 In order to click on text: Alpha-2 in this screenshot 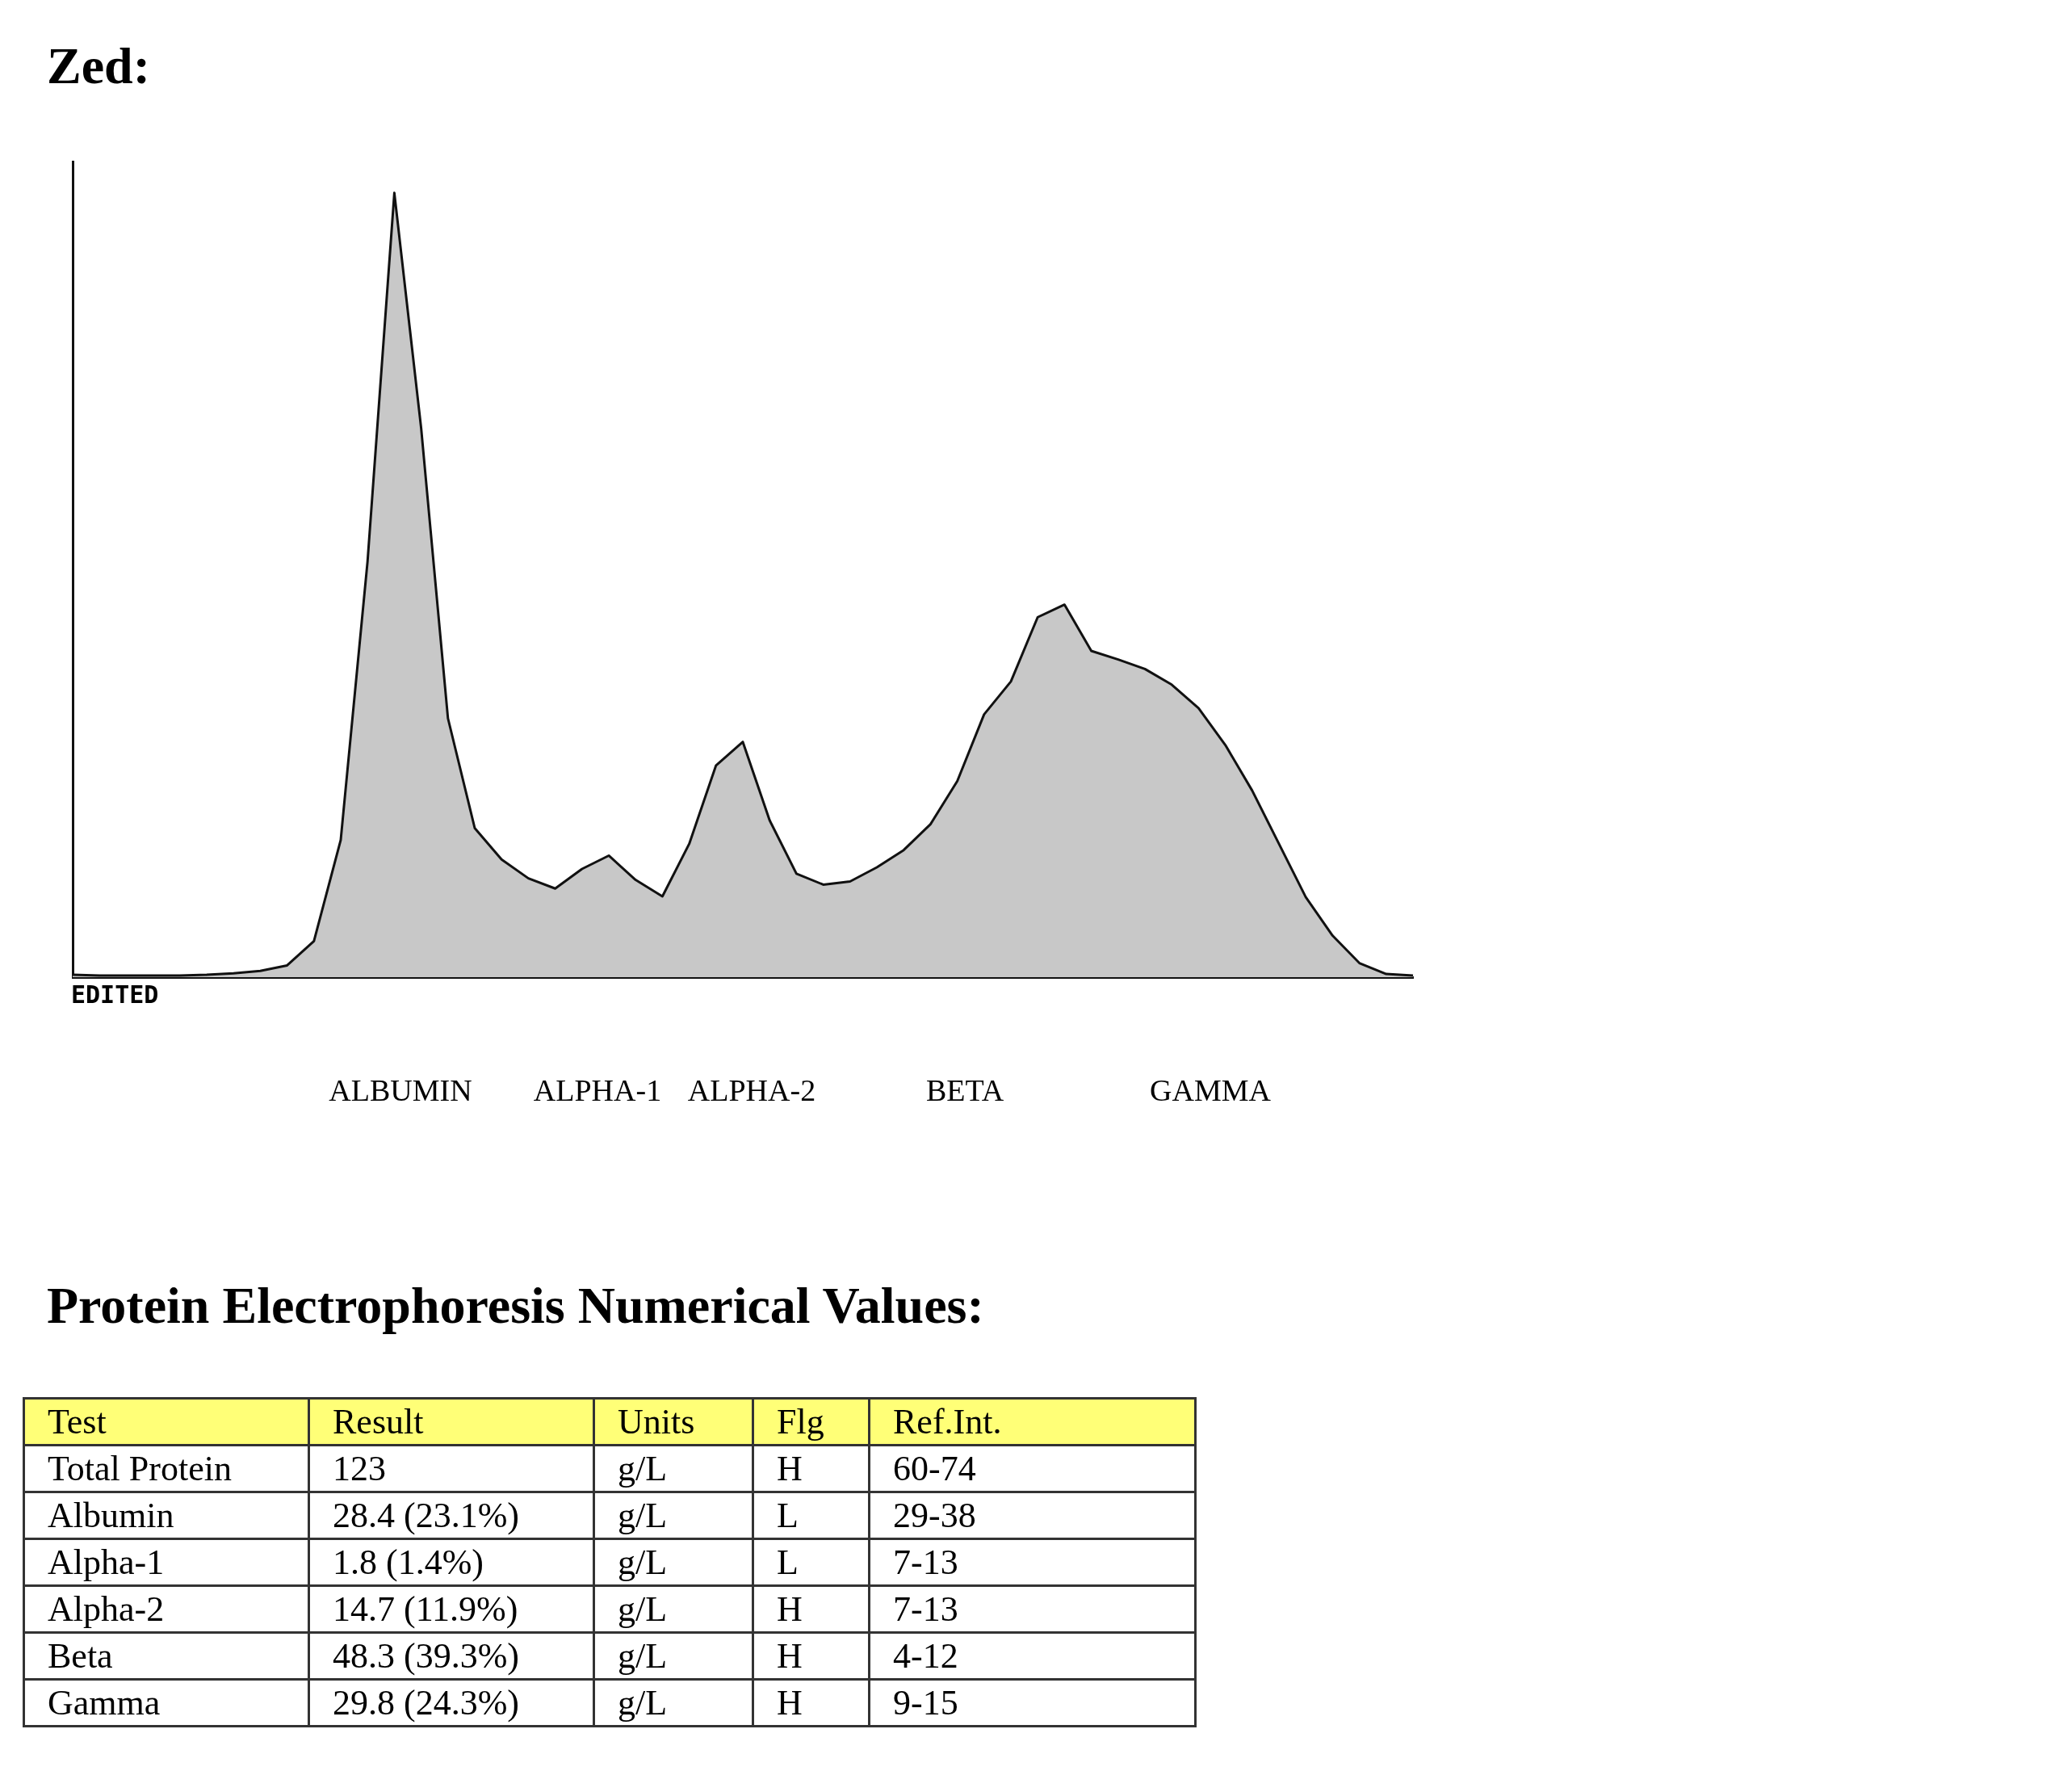, I will do `click(166, 1609)`.